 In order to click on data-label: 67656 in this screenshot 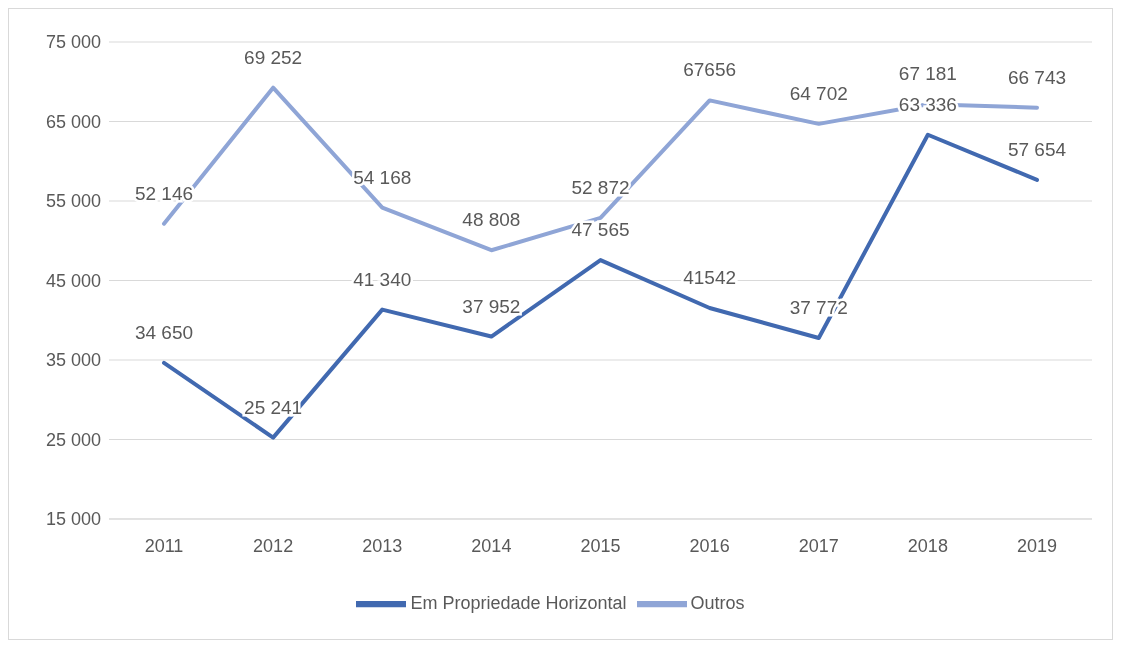, I will do `click(710, 70)`.